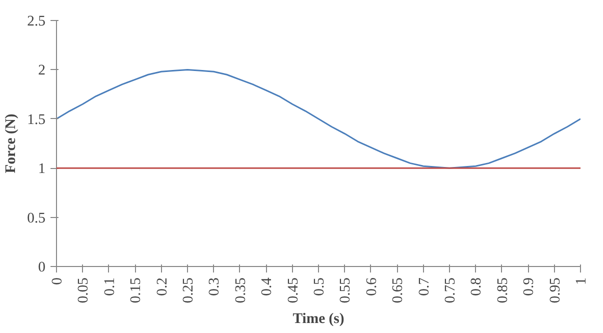  I want to click on x-tick-label: 0.7, so click(424, 286).